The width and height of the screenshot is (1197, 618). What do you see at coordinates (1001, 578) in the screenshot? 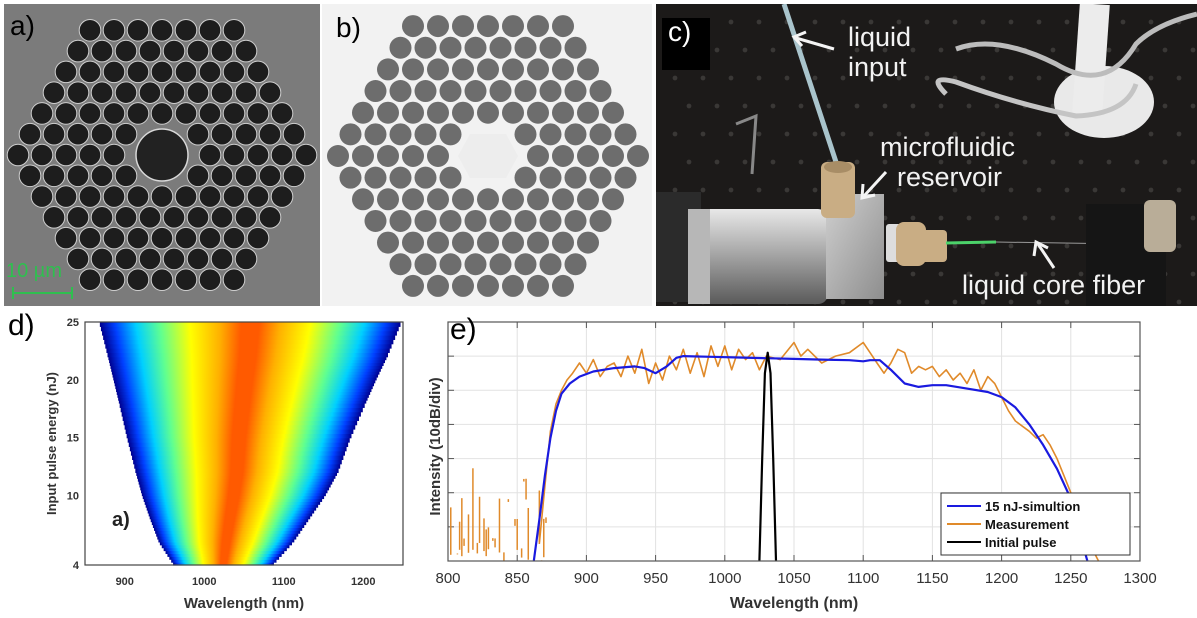
I see `x-tick-label: 1200` at bounding box center [1001, 578].